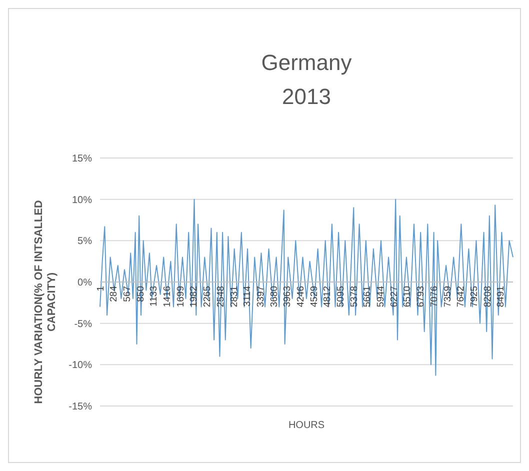 The image size is (529, 471). What do you see at coordinates (180, 297) in the screenshot?
I see `x-tick-label: 1699` at bounding box center [180, 297].